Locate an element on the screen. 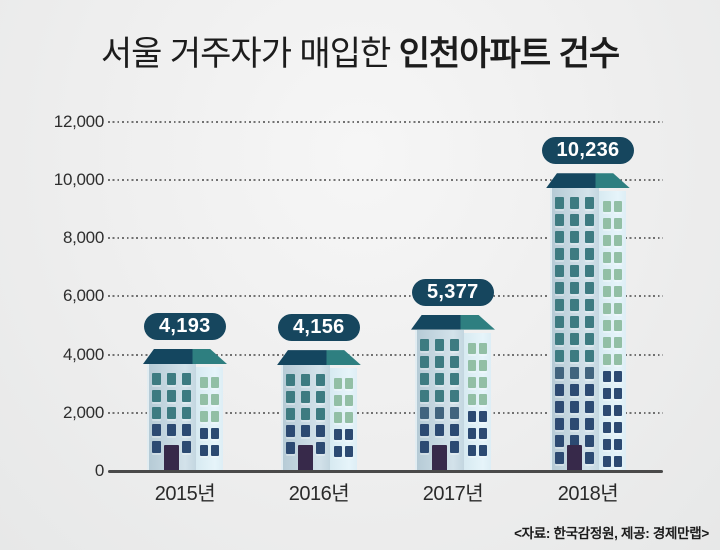  building-bar-2016년 is located at coordinates (319, 410).